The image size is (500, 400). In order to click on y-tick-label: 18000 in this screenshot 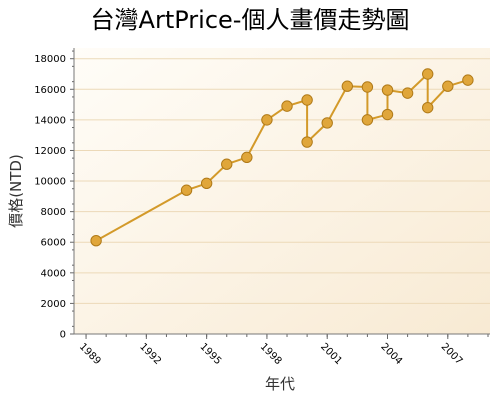, I will do `click(50, 59)`.